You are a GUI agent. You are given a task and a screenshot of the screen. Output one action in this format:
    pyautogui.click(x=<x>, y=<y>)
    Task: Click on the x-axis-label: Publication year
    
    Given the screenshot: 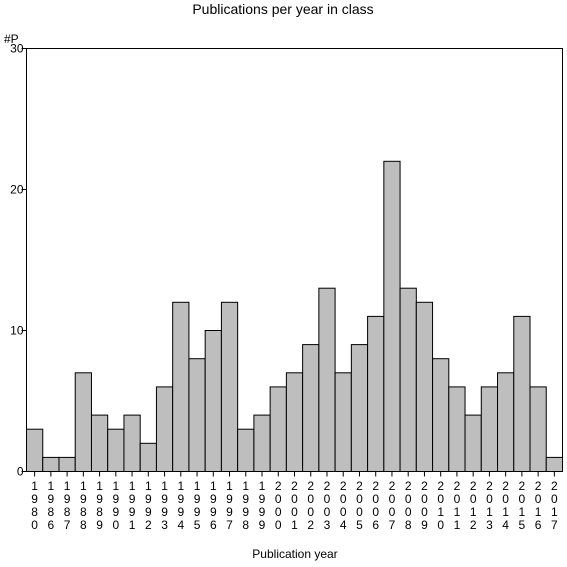 What is the action you would take?
    pyautogui.click(x=294, y=554)
    